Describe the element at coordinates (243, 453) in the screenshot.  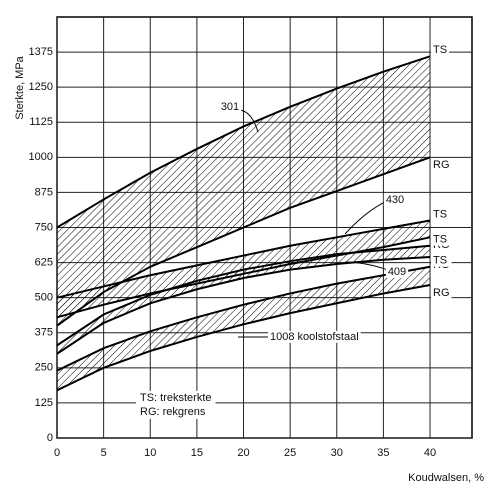
I see `x-tick-label: 20` at that location.